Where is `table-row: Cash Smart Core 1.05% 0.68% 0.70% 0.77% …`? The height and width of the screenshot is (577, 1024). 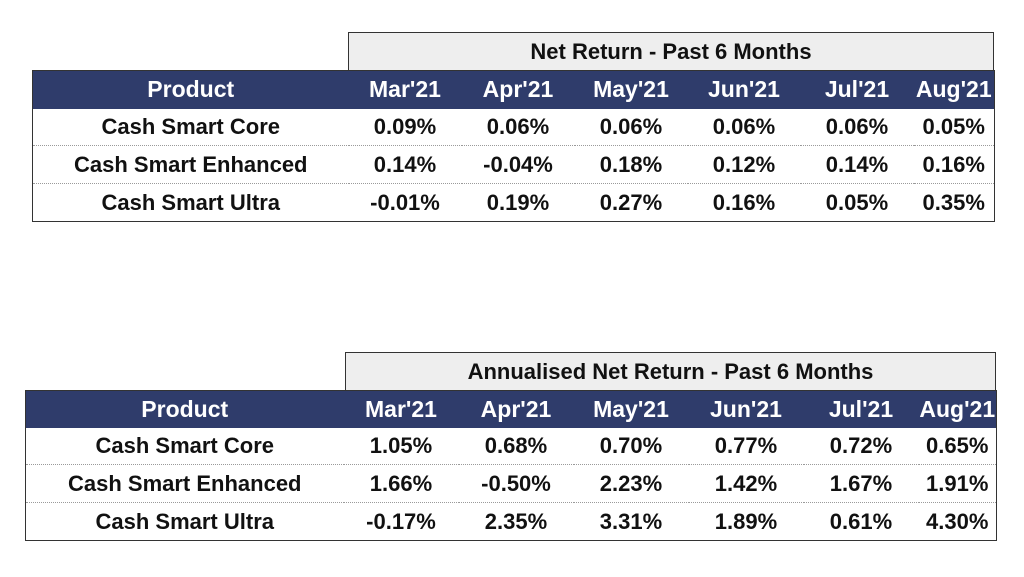 table-row: Cash Smart Core 1.05% 0.68% 0.70% 0.77% … is located at coordinates (511, 446).